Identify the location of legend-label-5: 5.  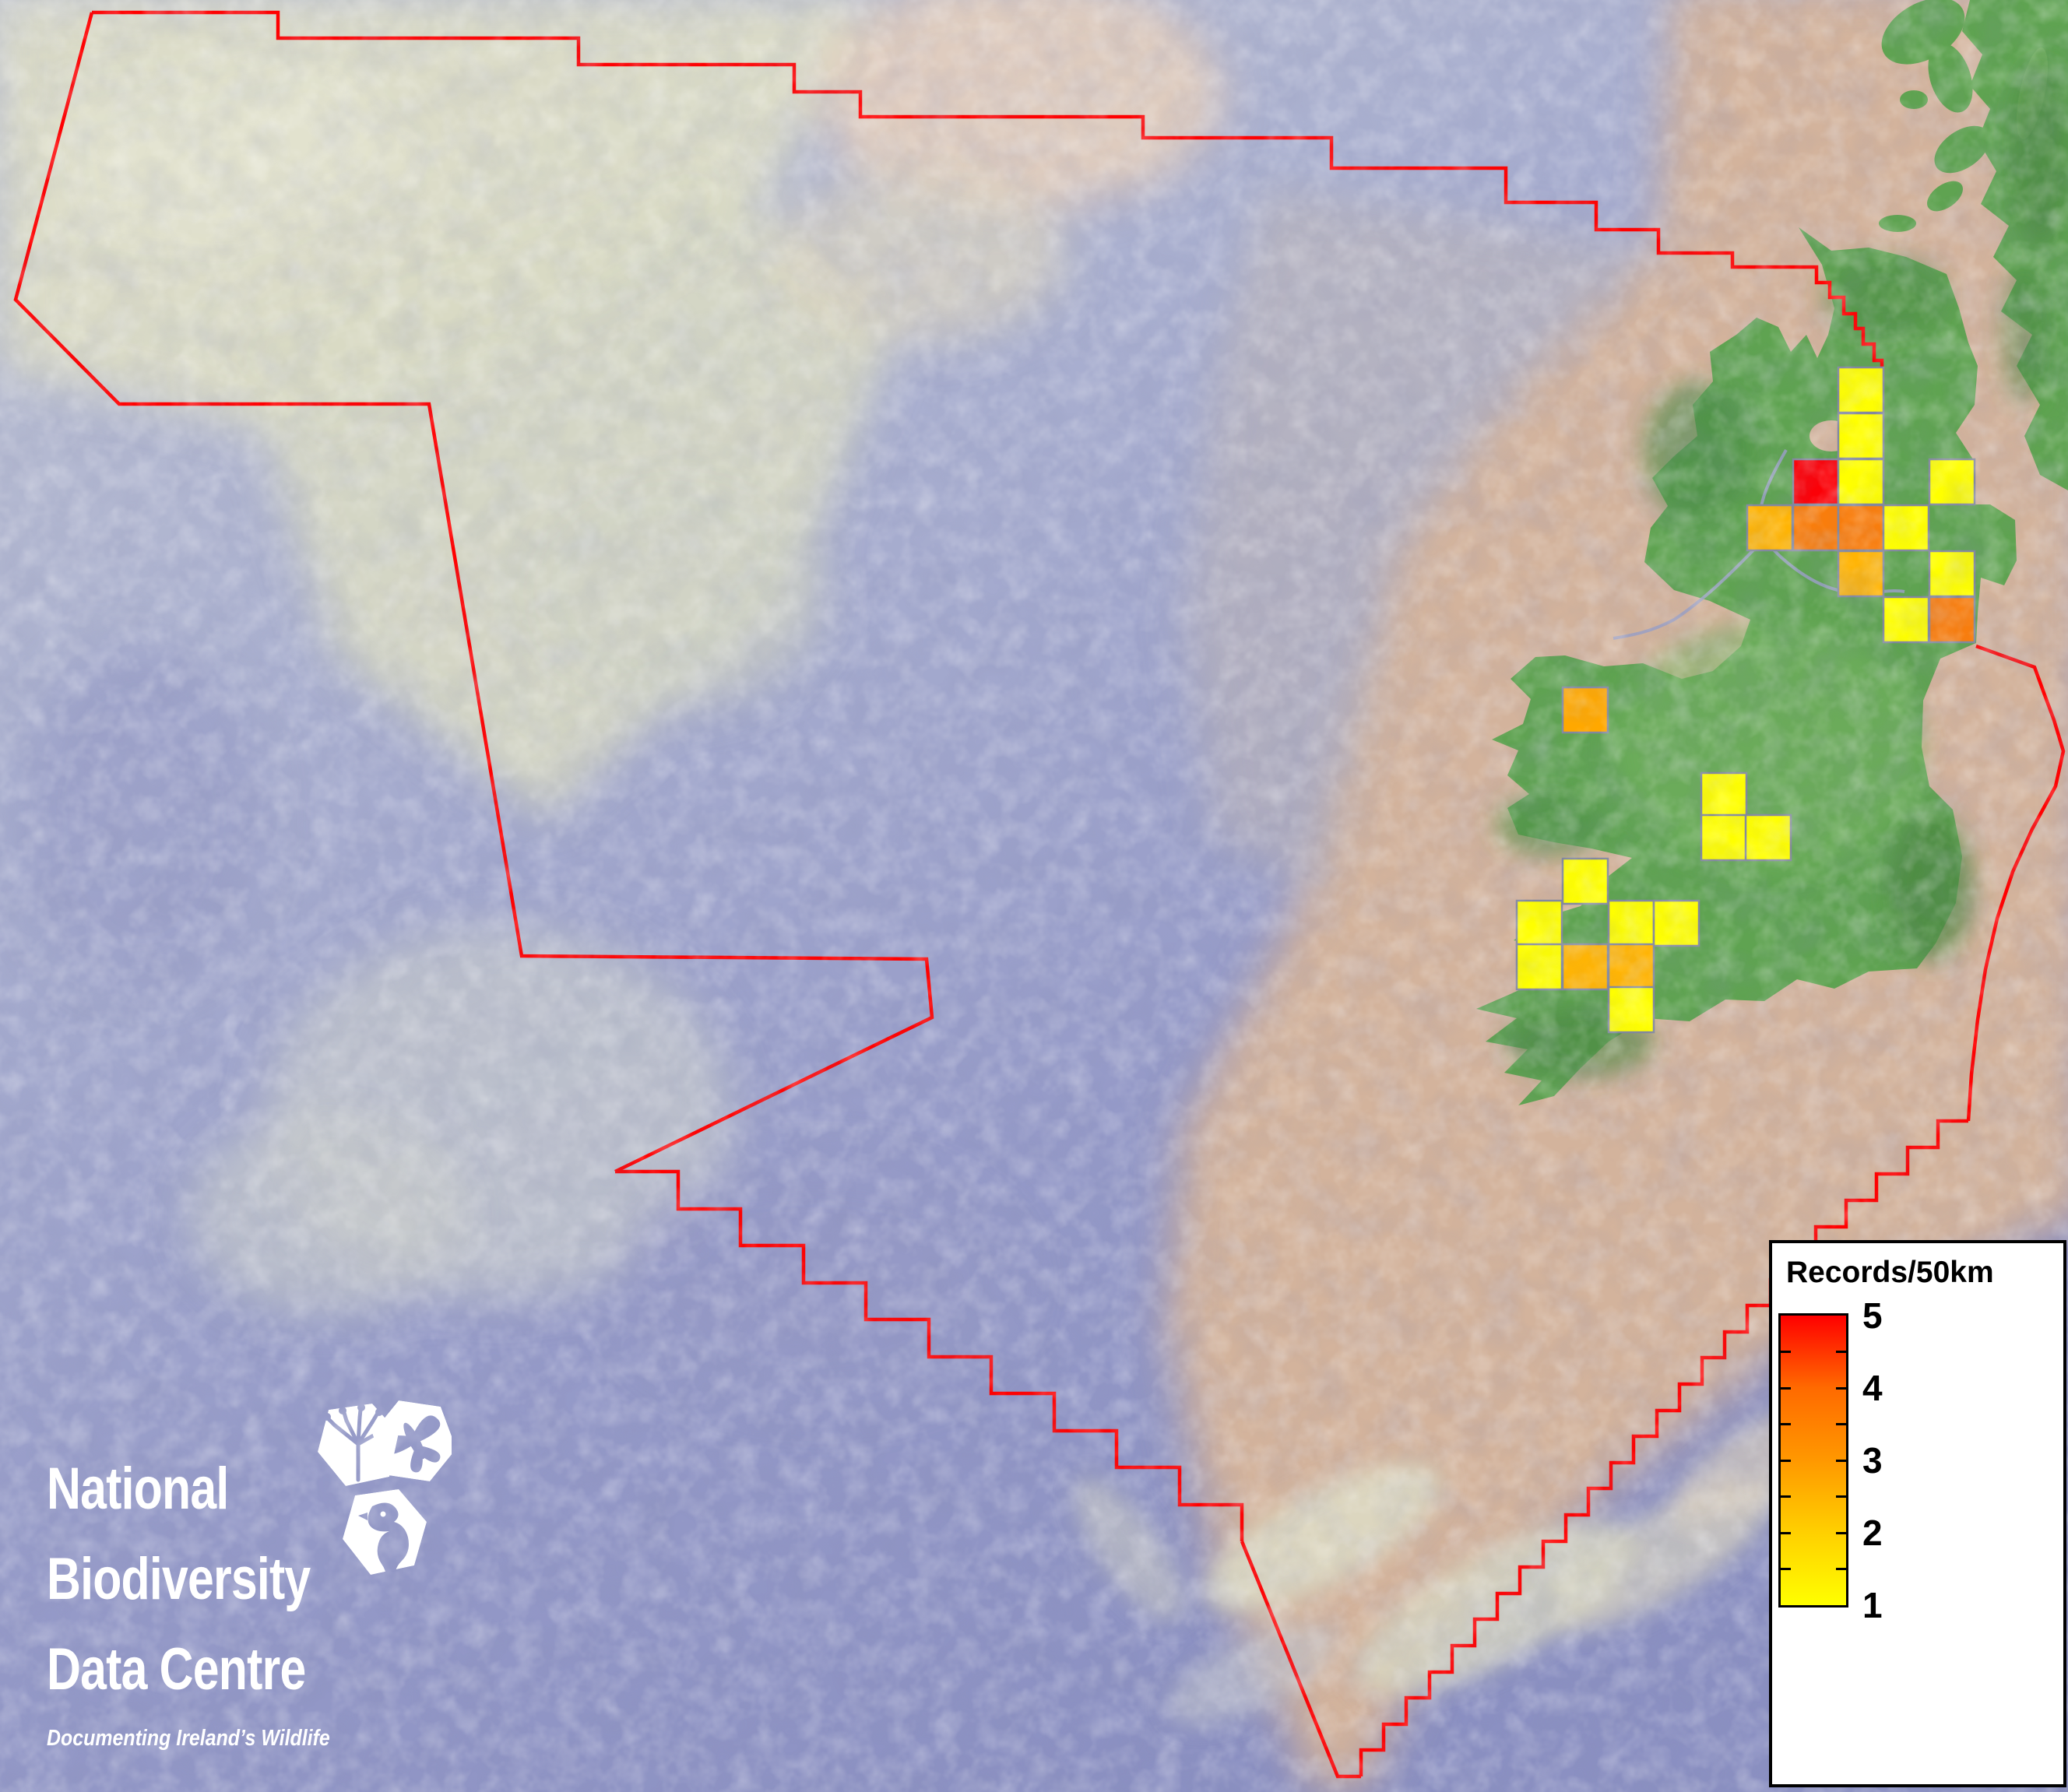
(1872, 1315).